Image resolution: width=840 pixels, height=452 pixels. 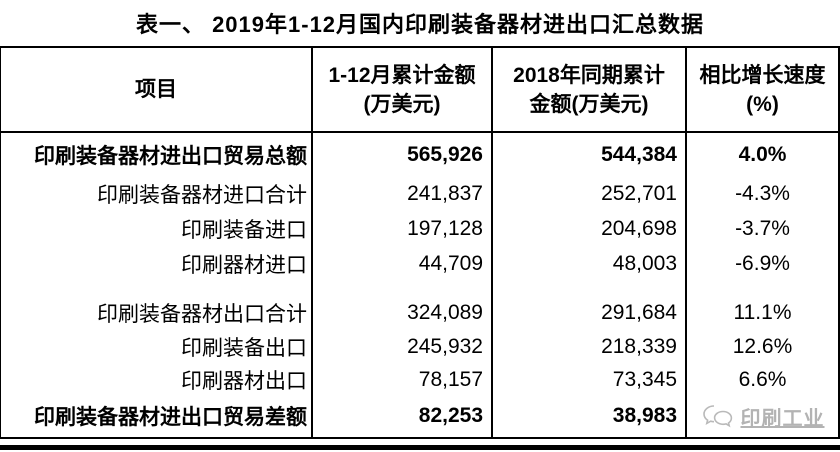 What do you see at coordinates (590, 89) in the screenshot?
I see `header-cell-amount-2018: 2018年同期累计 金额(万美元)` at bounding box center [590, 89].